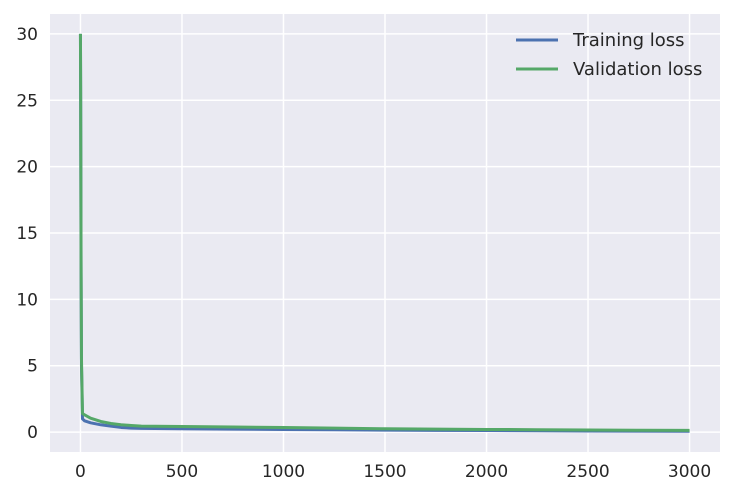  What do you see at coordinates (32, 367) in the screenshot?
I see `y-tick-label: 5` at bounding box center [32, 367].